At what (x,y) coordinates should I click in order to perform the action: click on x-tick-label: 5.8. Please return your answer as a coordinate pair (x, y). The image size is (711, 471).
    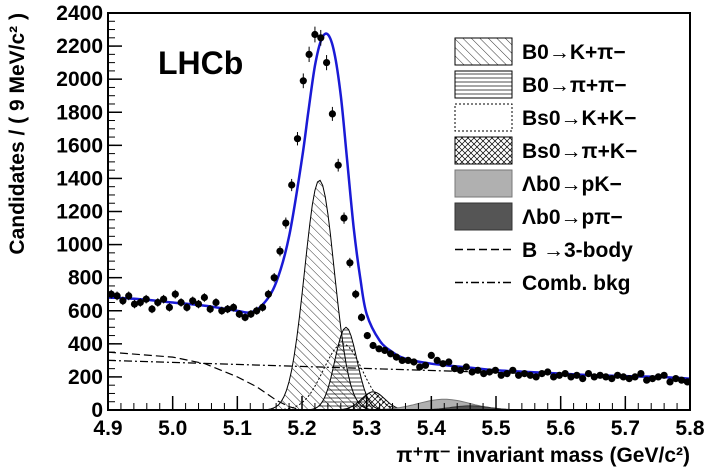
    Looking at the image, I should click on (690, 428).